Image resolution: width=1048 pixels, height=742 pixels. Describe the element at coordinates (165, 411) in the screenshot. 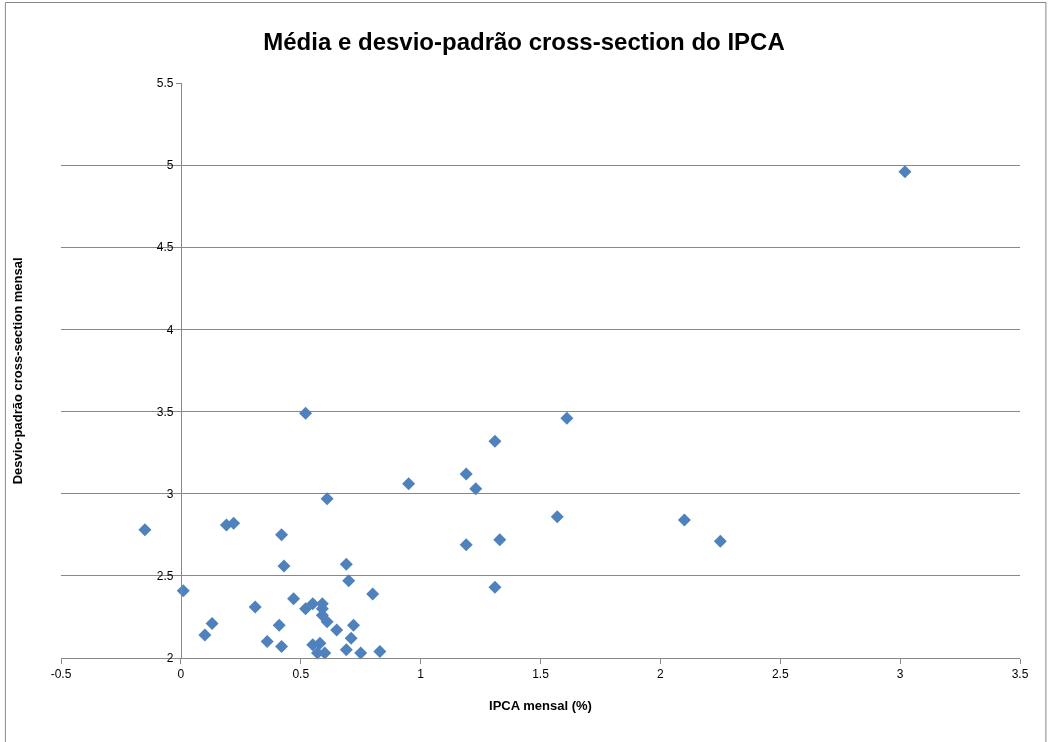

I see `y-tick-label: 3.5` at that location.